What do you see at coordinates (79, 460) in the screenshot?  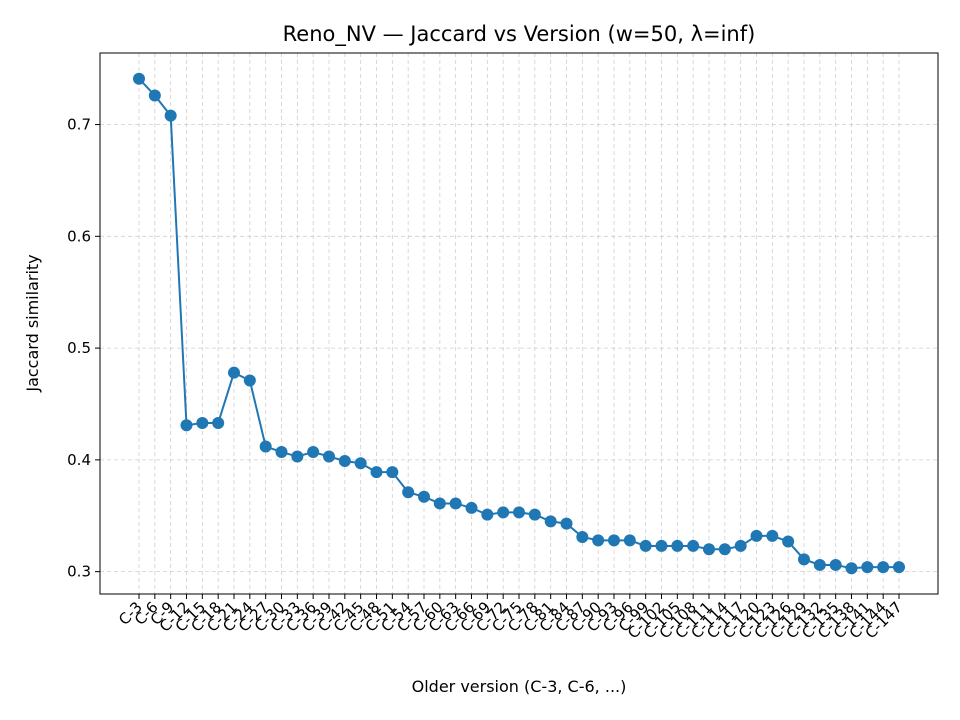 I see `y-tick-label: 0.4` at bounding box center [79, 460].